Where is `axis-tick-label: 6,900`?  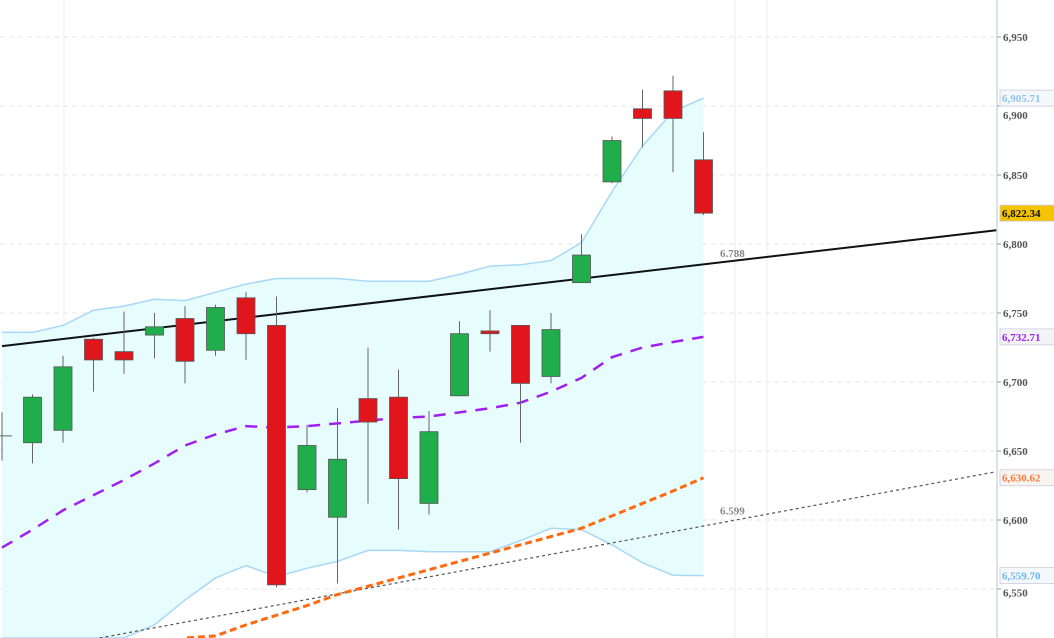 axis-tick-label: 6,900 is located at coordinates (1015, 116).